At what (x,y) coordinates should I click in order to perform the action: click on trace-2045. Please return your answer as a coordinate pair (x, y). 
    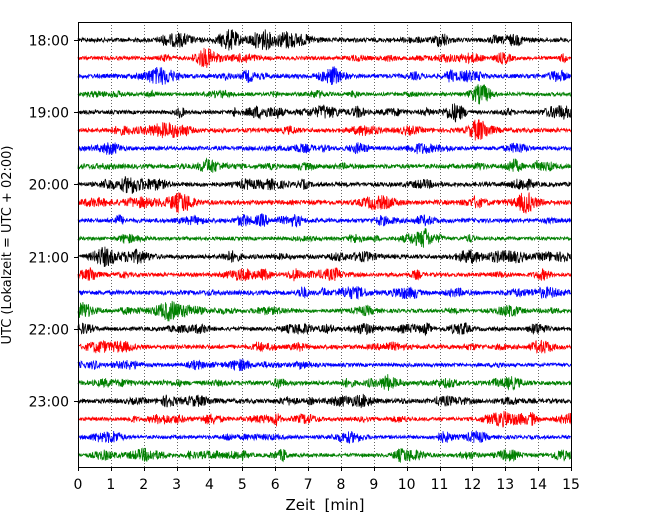
    Looking at the image, I should click on (324, 238).